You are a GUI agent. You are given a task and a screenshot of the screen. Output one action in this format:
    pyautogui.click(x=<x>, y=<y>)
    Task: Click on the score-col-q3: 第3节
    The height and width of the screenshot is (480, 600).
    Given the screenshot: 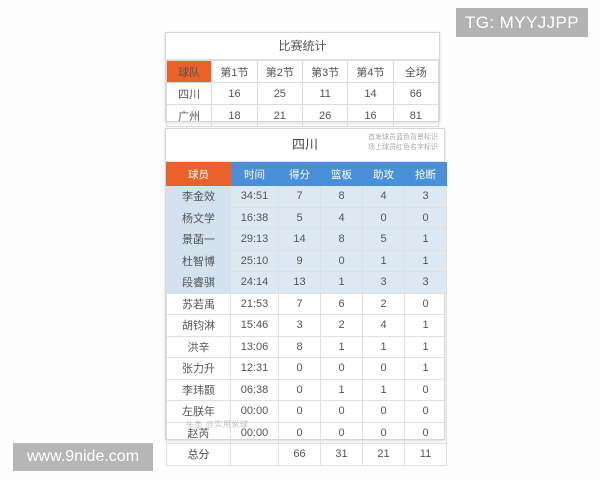 What is the action you would take?
    pyautogui.click(x=325, y=71)
    